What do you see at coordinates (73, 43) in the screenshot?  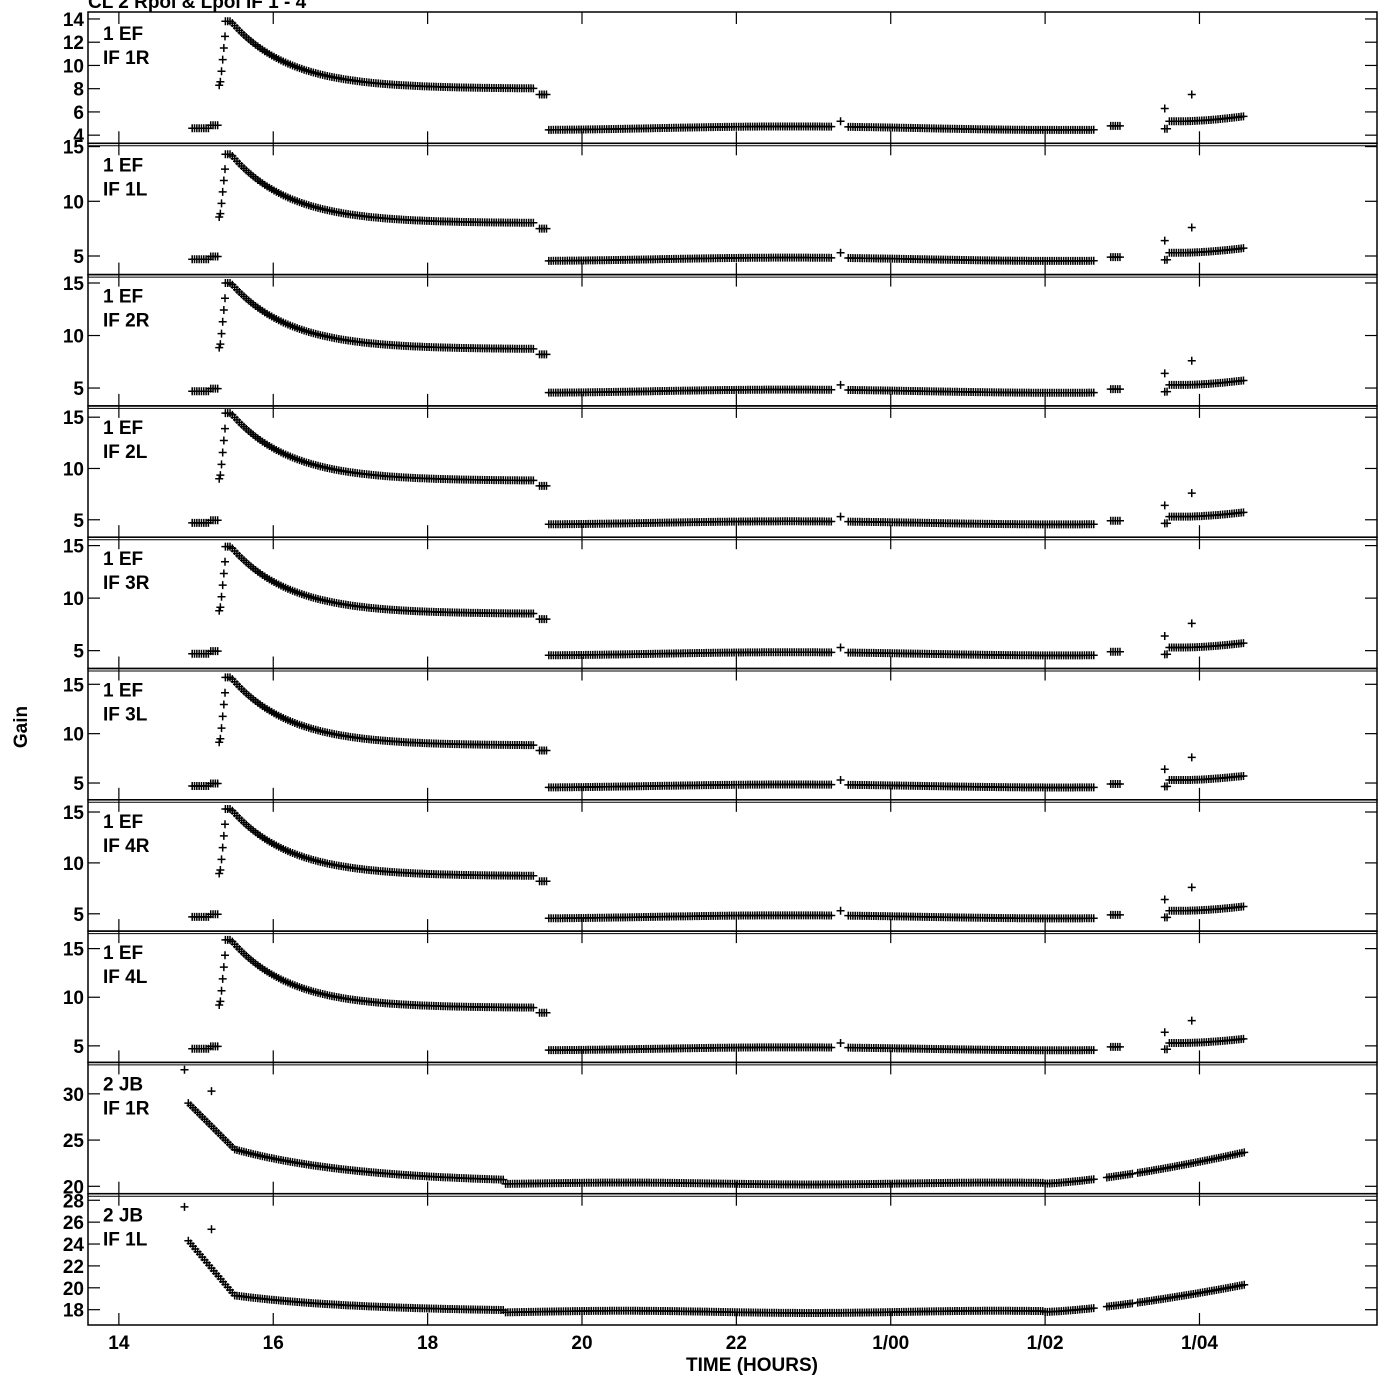 I see `y-tick-label: 12` at bounding box center [73, 43].